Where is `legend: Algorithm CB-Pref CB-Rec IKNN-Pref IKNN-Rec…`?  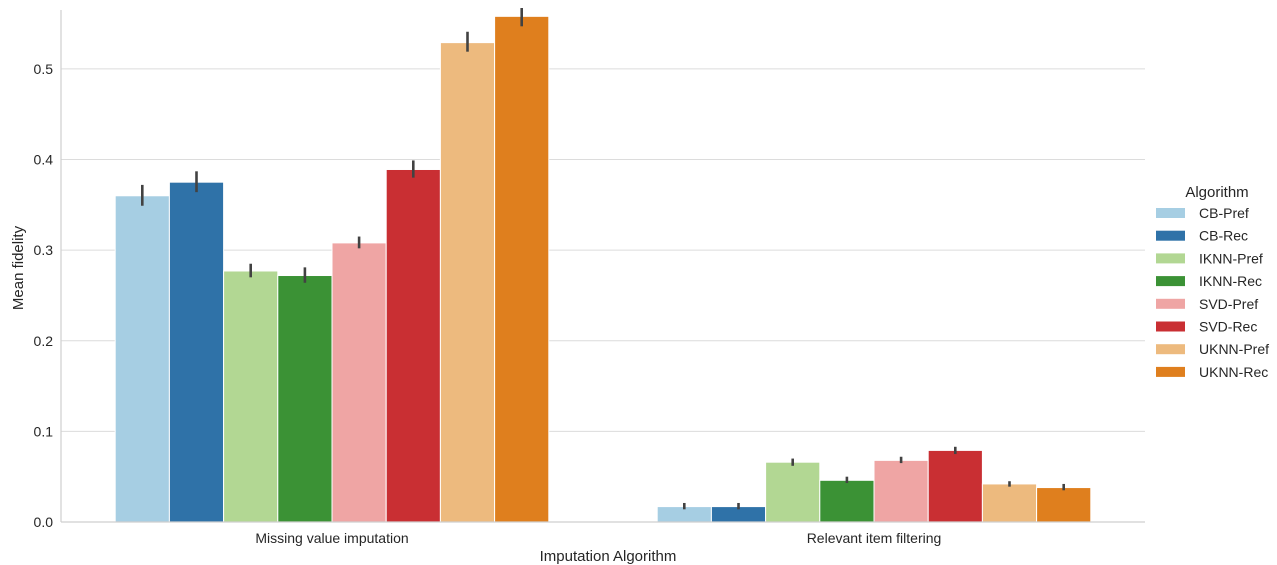 legend: Algorithm CB-Pref CB-Rec IKNN-Pref IKNN-Rec… is located at coordinates (1212, 282).